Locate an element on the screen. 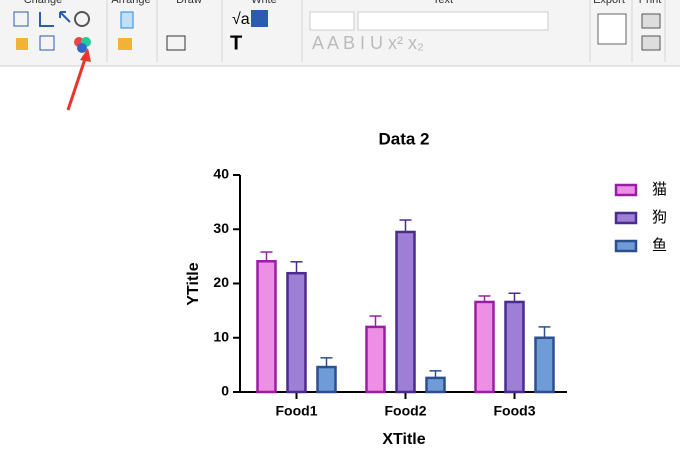 The image size is (680, 453). chart-title: Data 2 is located at coordinates (403, 138).